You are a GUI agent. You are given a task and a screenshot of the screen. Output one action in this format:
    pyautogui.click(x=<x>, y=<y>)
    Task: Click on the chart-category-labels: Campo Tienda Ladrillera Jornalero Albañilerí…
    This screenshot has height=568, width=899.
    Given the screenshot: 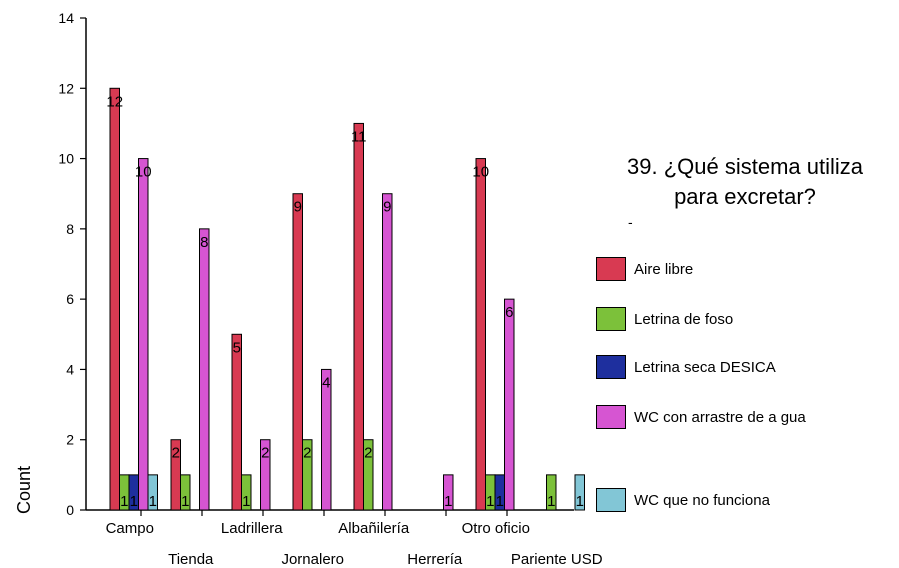 What is the action you would take?
    pyautogui.click(x=354, y=544)
    